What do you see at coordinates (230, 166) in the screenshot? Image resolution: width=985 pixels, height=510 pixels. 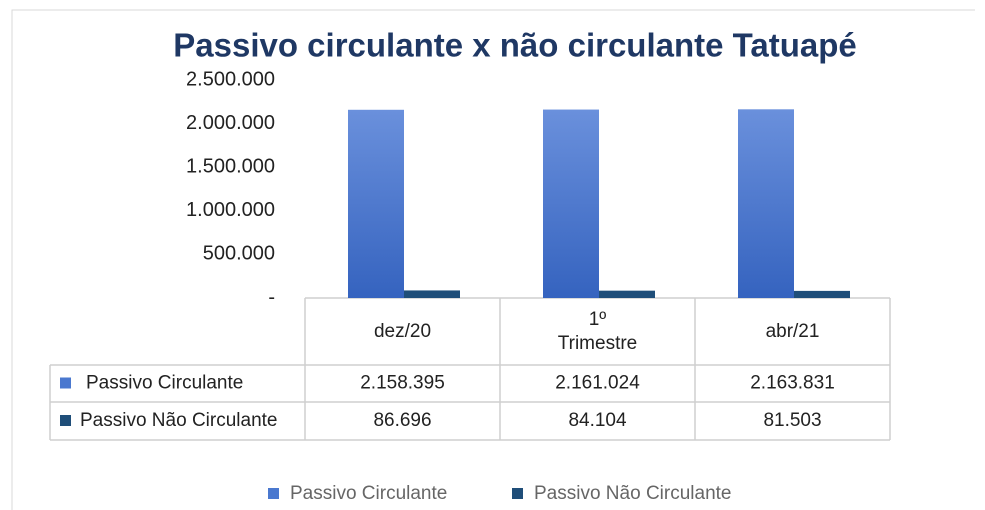 I see `y-tick-label: 1.500.000` at bounding box center [230, 166].